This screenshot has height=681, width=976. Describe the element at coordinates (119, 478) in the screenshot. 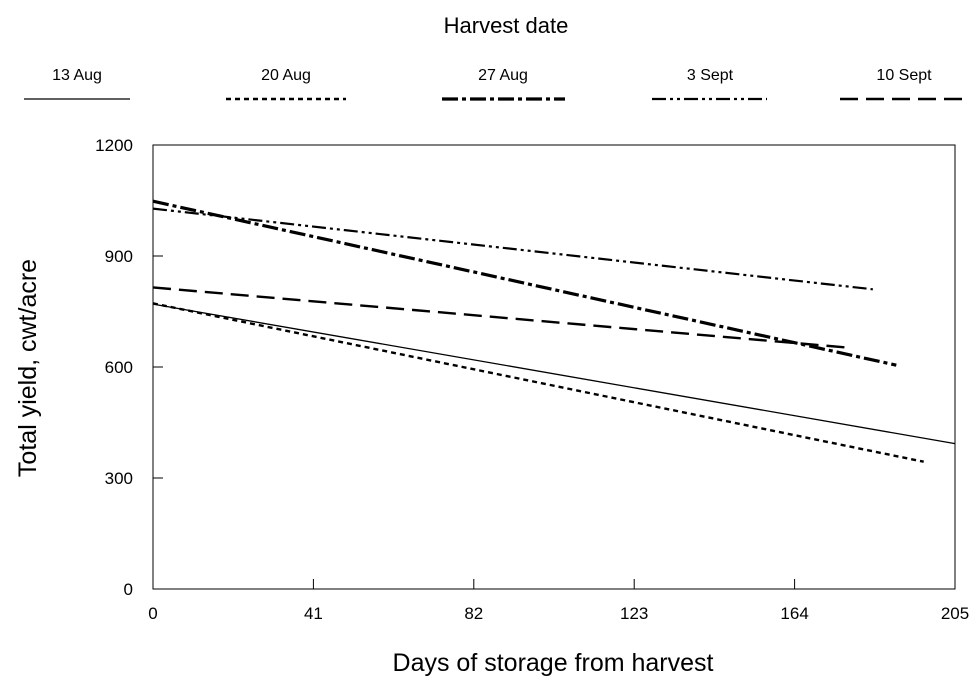

I see `y-tick-label: 300` at that location.